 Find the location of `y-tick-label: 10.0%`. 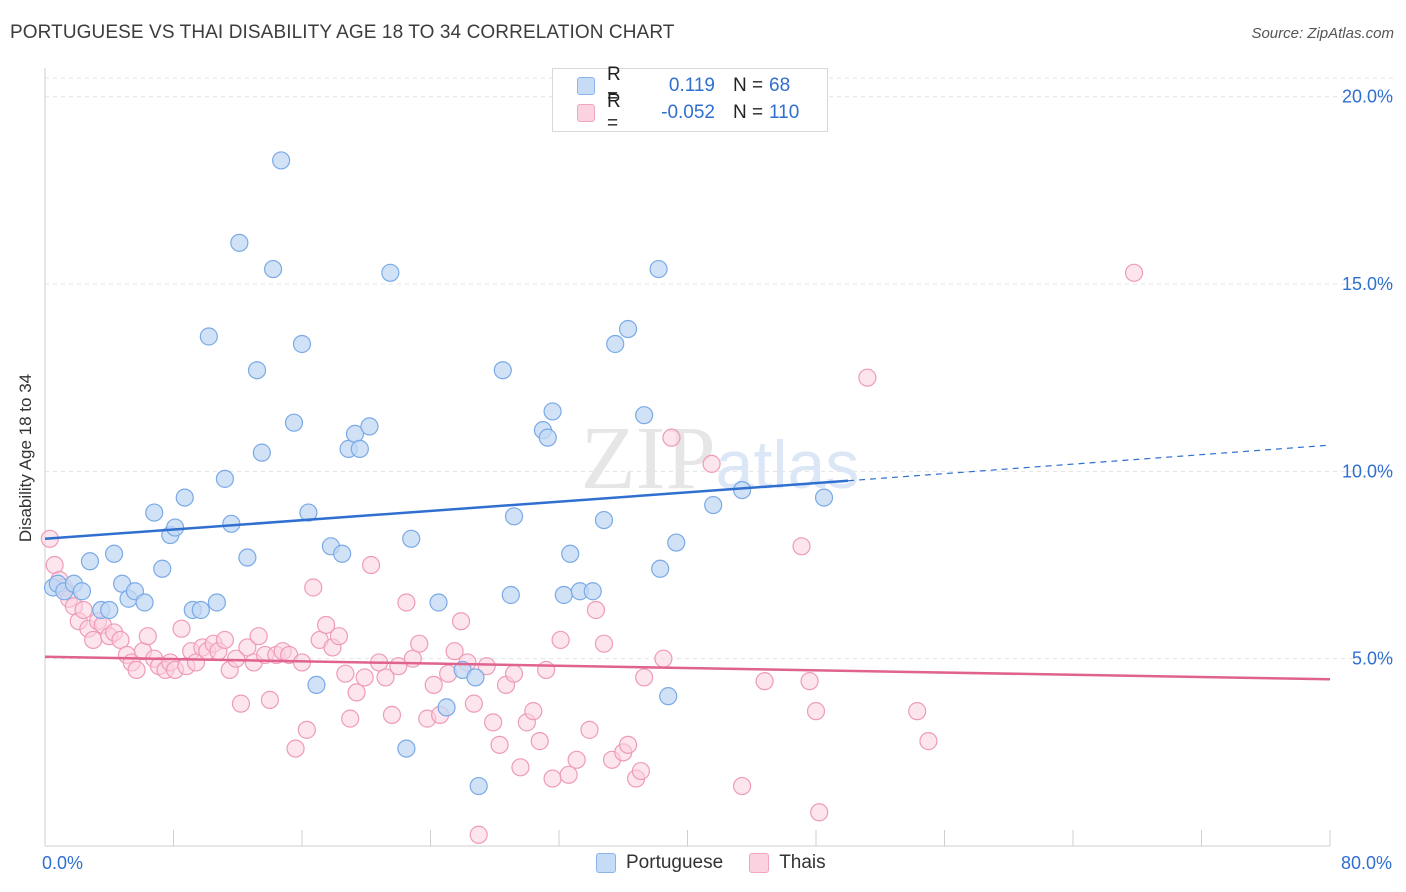

y-tick-label: 10.0% is located at coordinates (1367, 471).